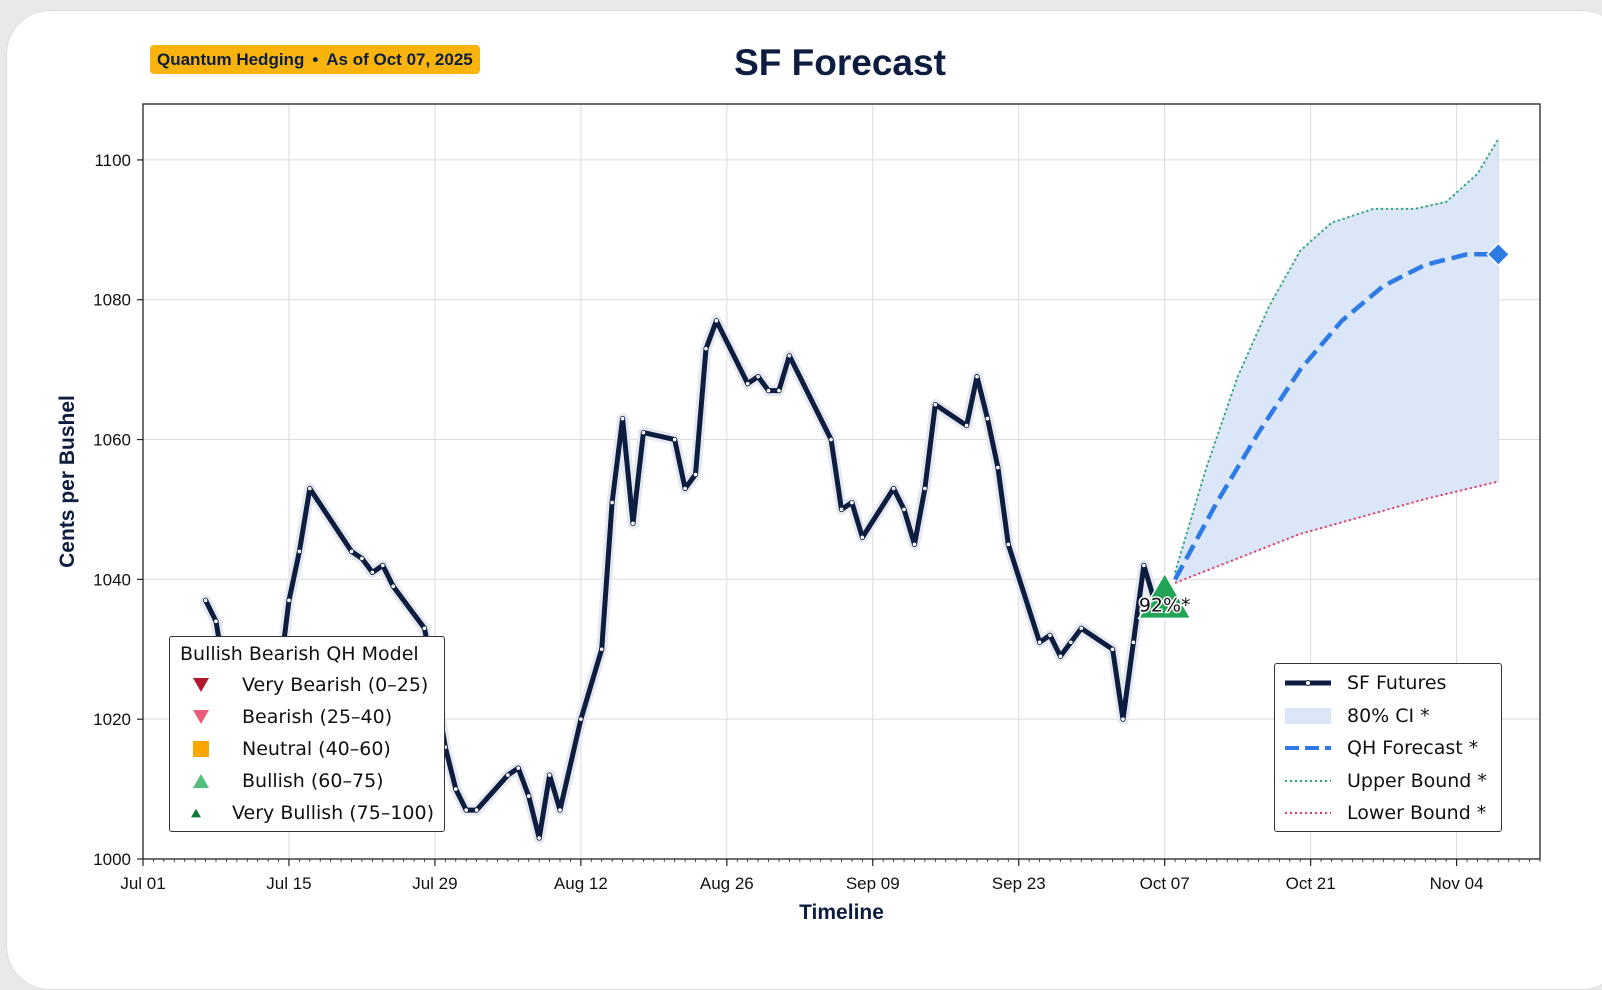  I want to click on legend-item-neutral: Neutral (40–60), so click(307, 749).